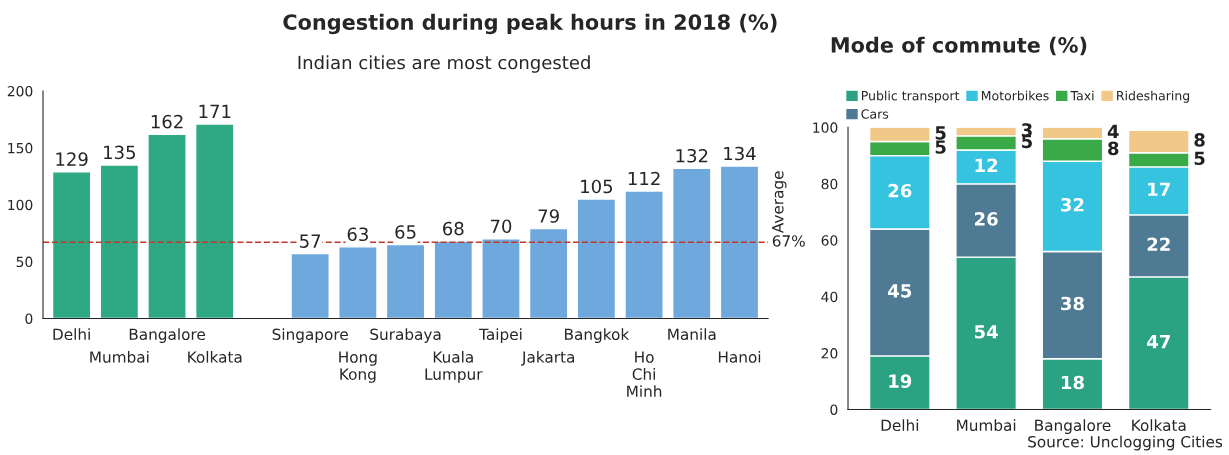  What do you see at coordinates (900, 381) in the screenshot?
I see `data-label: 19` at bounding box center [900, 381].